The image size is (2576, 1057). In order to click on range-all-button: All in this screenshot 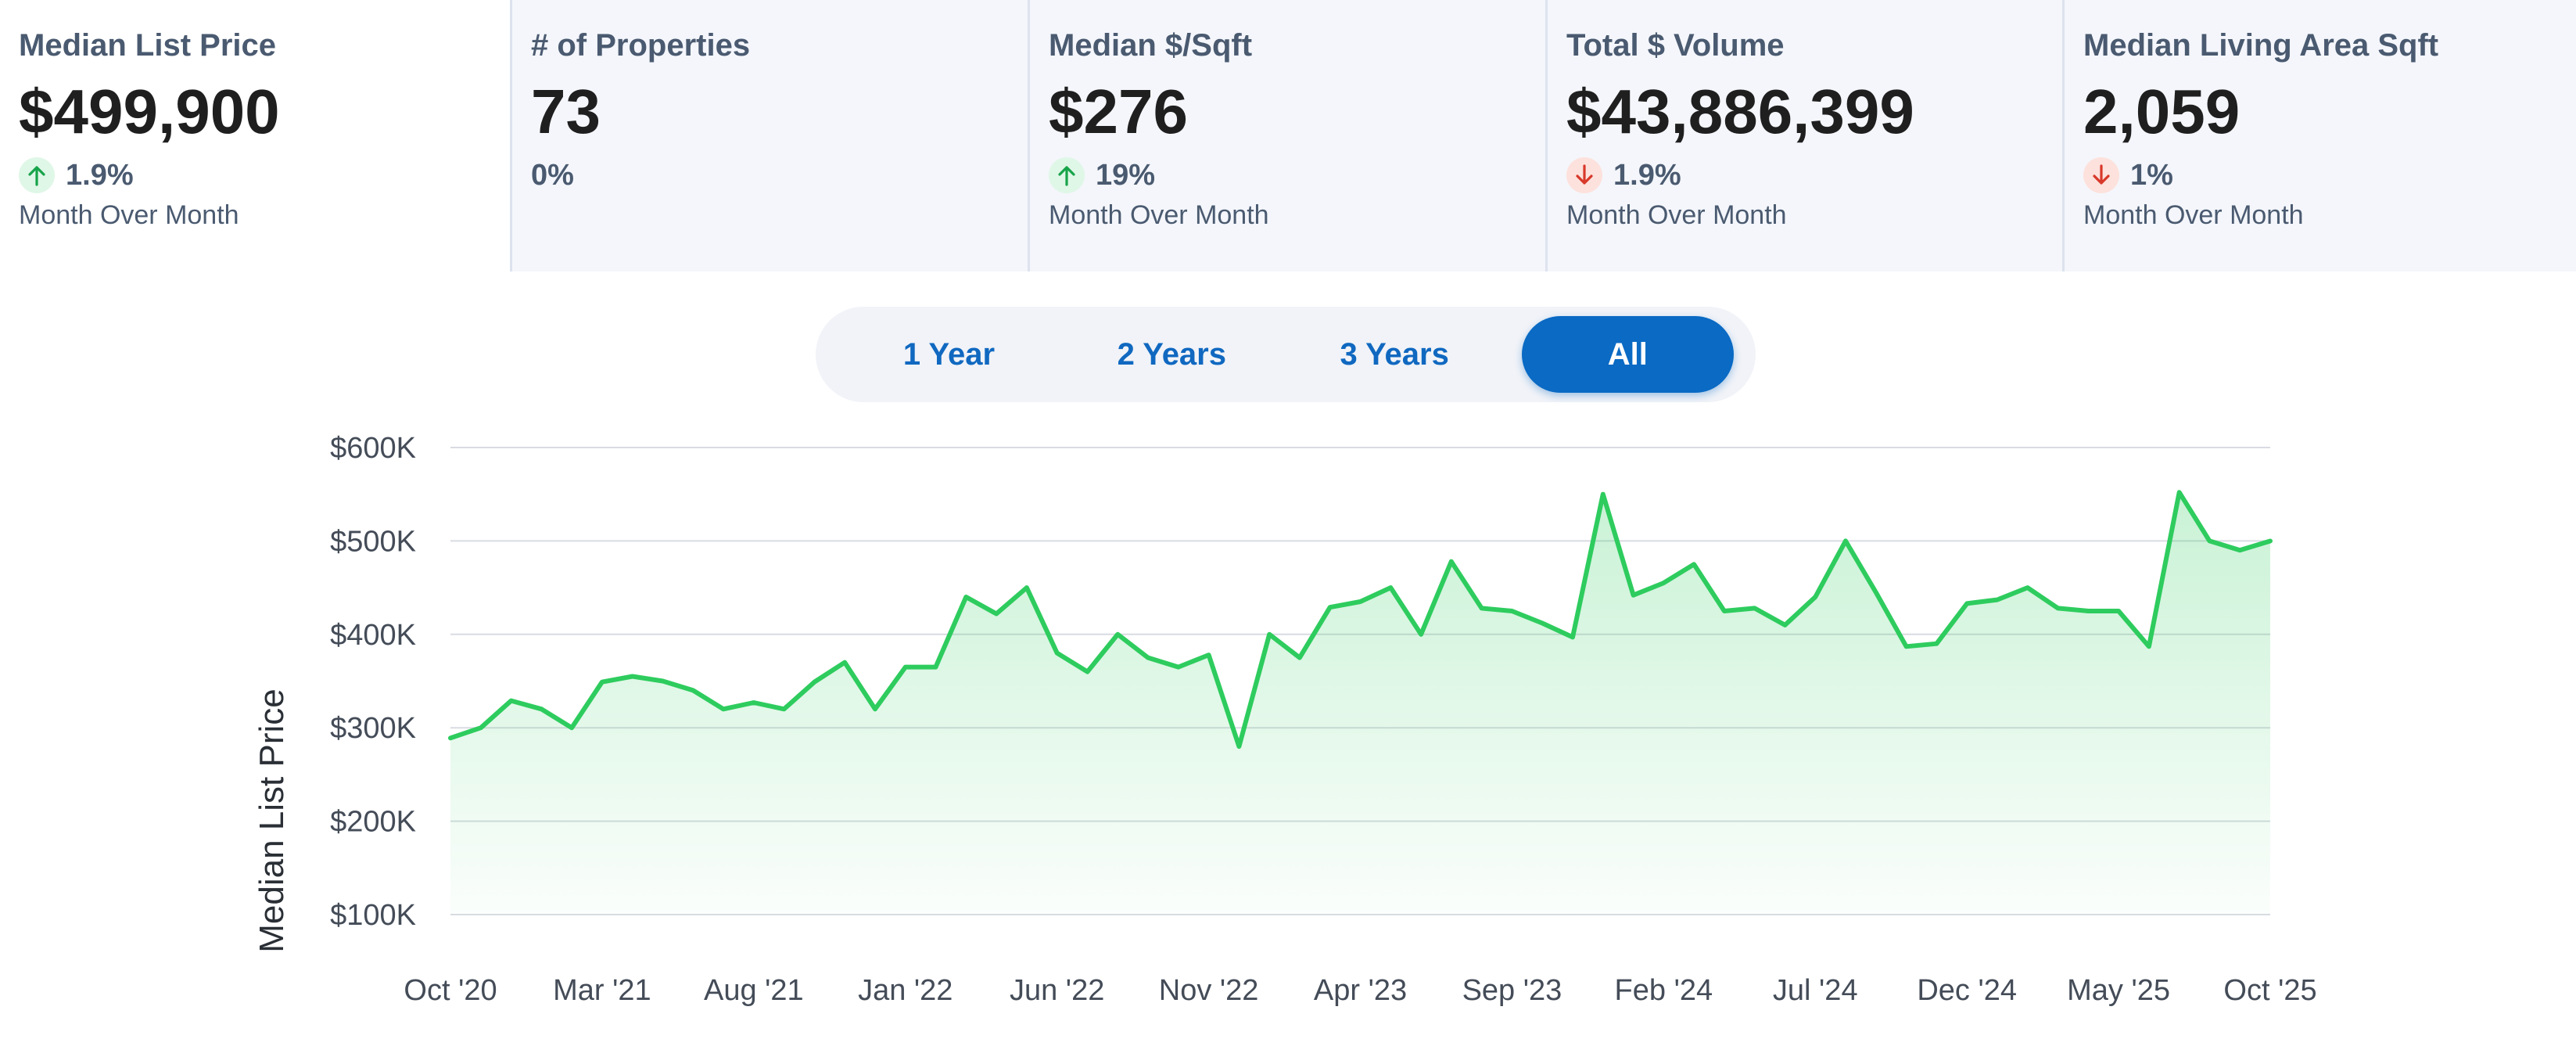, I will do `click(1628, 354)`.